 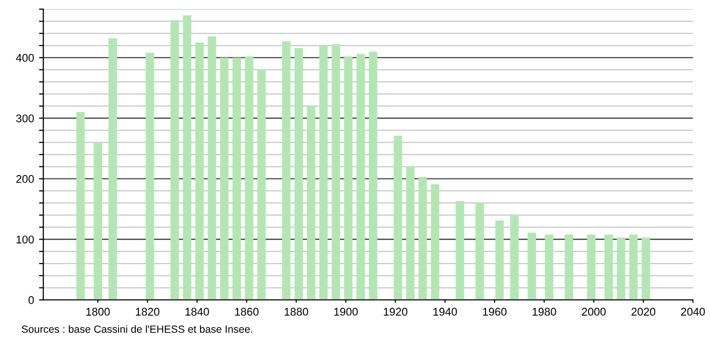 What do you see at coordinates (396, 312) in the screenshot?
I see `x-tick-label: 1920` at bounding box center [396, 312].